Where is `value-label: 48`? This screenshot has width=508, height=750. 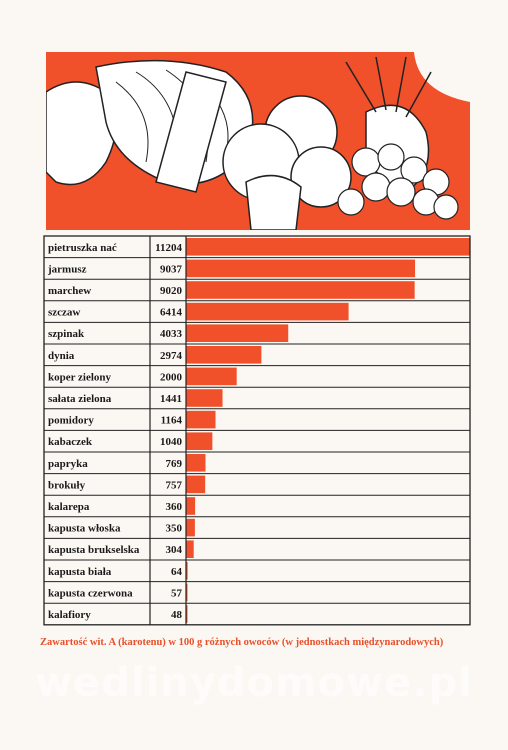
value-label: 48 is located at coordinates (177, 615).